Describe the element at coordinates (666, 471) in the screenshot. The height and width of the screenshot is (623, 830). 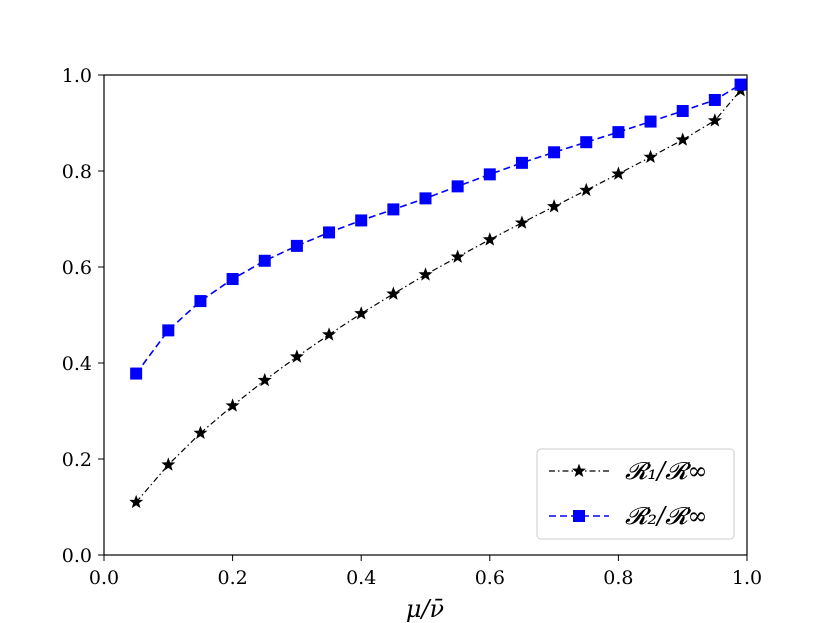
I see `legend-label: 𝓡₁/𝓡∞` at that location.